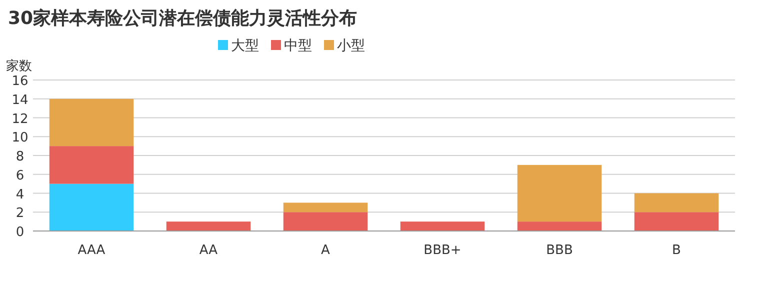  Describe the element at coordinates (183, 18) in the screenshot. I see `chart-title: 30家样本寿险公司潜在偿债能力灵活性分布` at that location.